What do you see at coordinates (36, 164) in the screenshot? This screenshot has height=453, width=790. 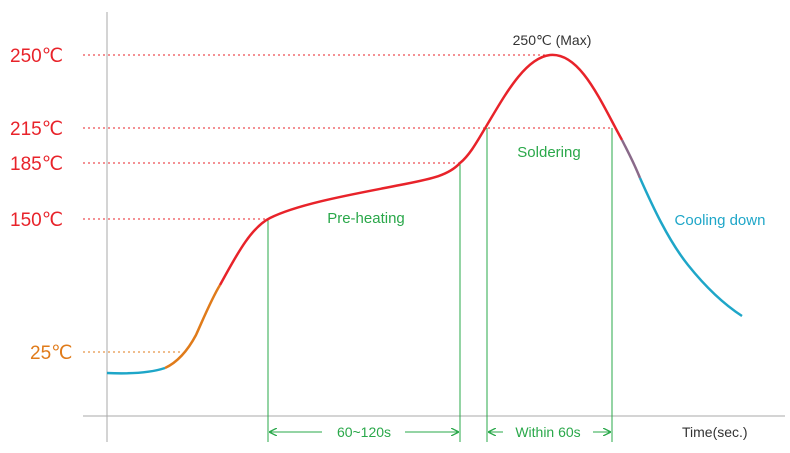 I see `y-tick-label-185: 185℃` at bounding box center [36, 164].